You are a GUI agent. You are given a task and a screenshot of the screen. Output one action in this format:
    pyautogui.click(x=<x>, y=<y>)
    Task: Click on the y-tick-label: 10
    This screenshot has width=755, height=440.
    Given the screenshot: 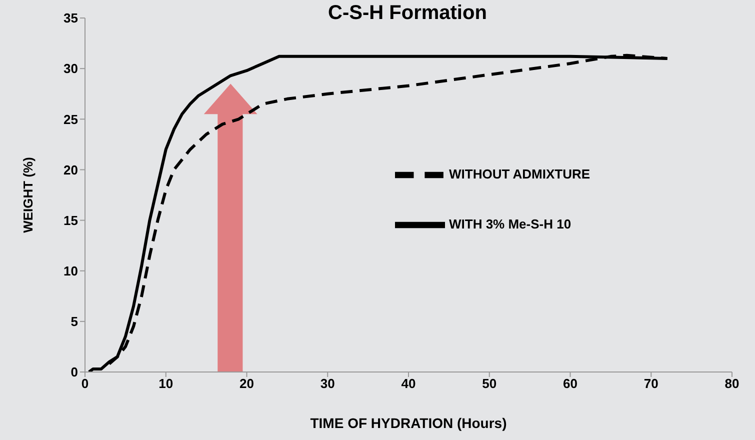 What is the action you would take?
    pyautogui.click(x=71, y=270)
    